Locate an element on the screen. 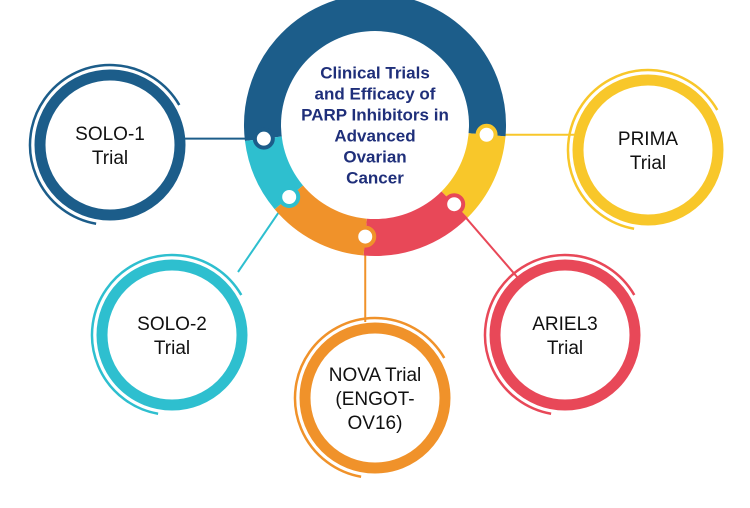 This screenshot has height=508, width=750. title-line: PARP Inhibitors in is located at coordinates (375, 115).